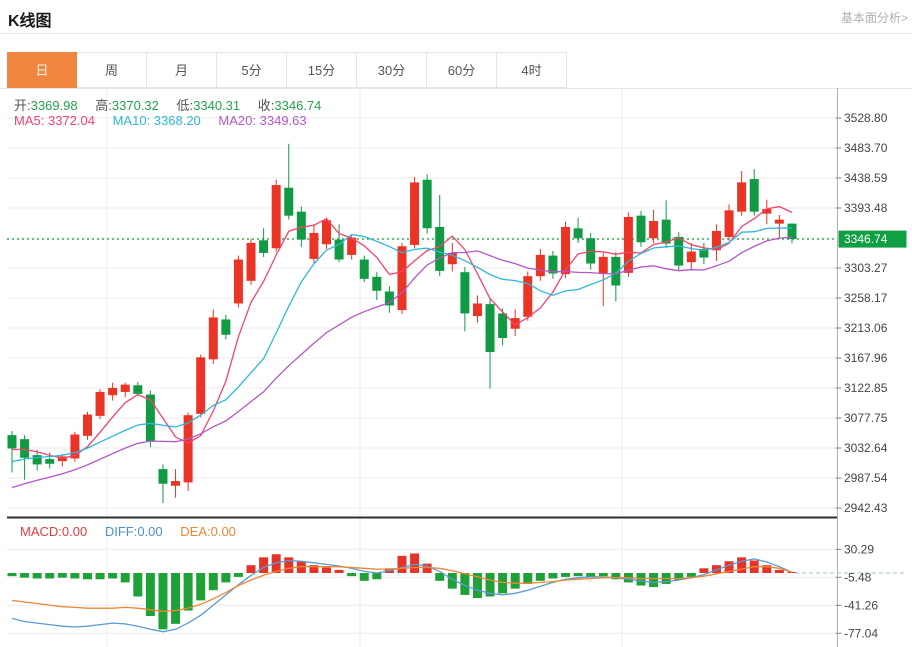  What do you see at coordinates (322, 70) in the screenshot?
I see `tab-item-15分: 15分` at bounding box center [322, 70].